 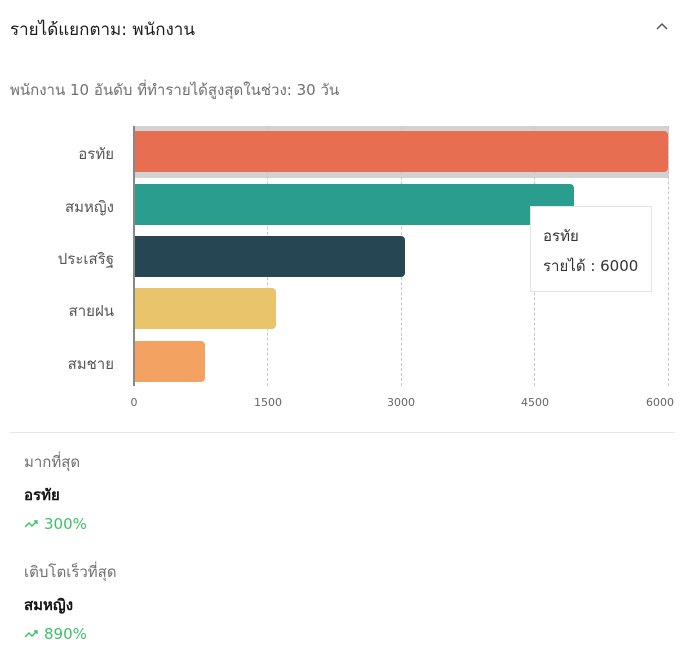 I want to click on category-label: สมชาย, so click(x=90, y=364).